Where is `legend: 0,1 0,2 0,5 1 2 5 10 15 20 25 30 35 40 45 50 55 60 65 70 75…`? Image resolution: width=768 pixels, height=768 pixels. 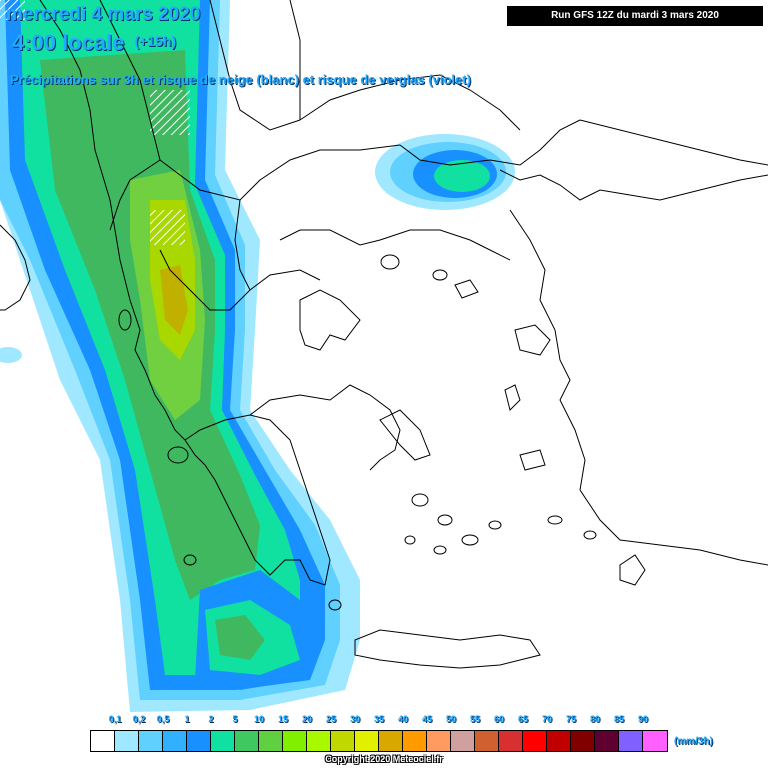 legend: 0,1 0,2 0,5 1 2 5 10 15 20 25 30 35 40 45 50 55 60 65 70 75… is located at coordinates (384, 740).